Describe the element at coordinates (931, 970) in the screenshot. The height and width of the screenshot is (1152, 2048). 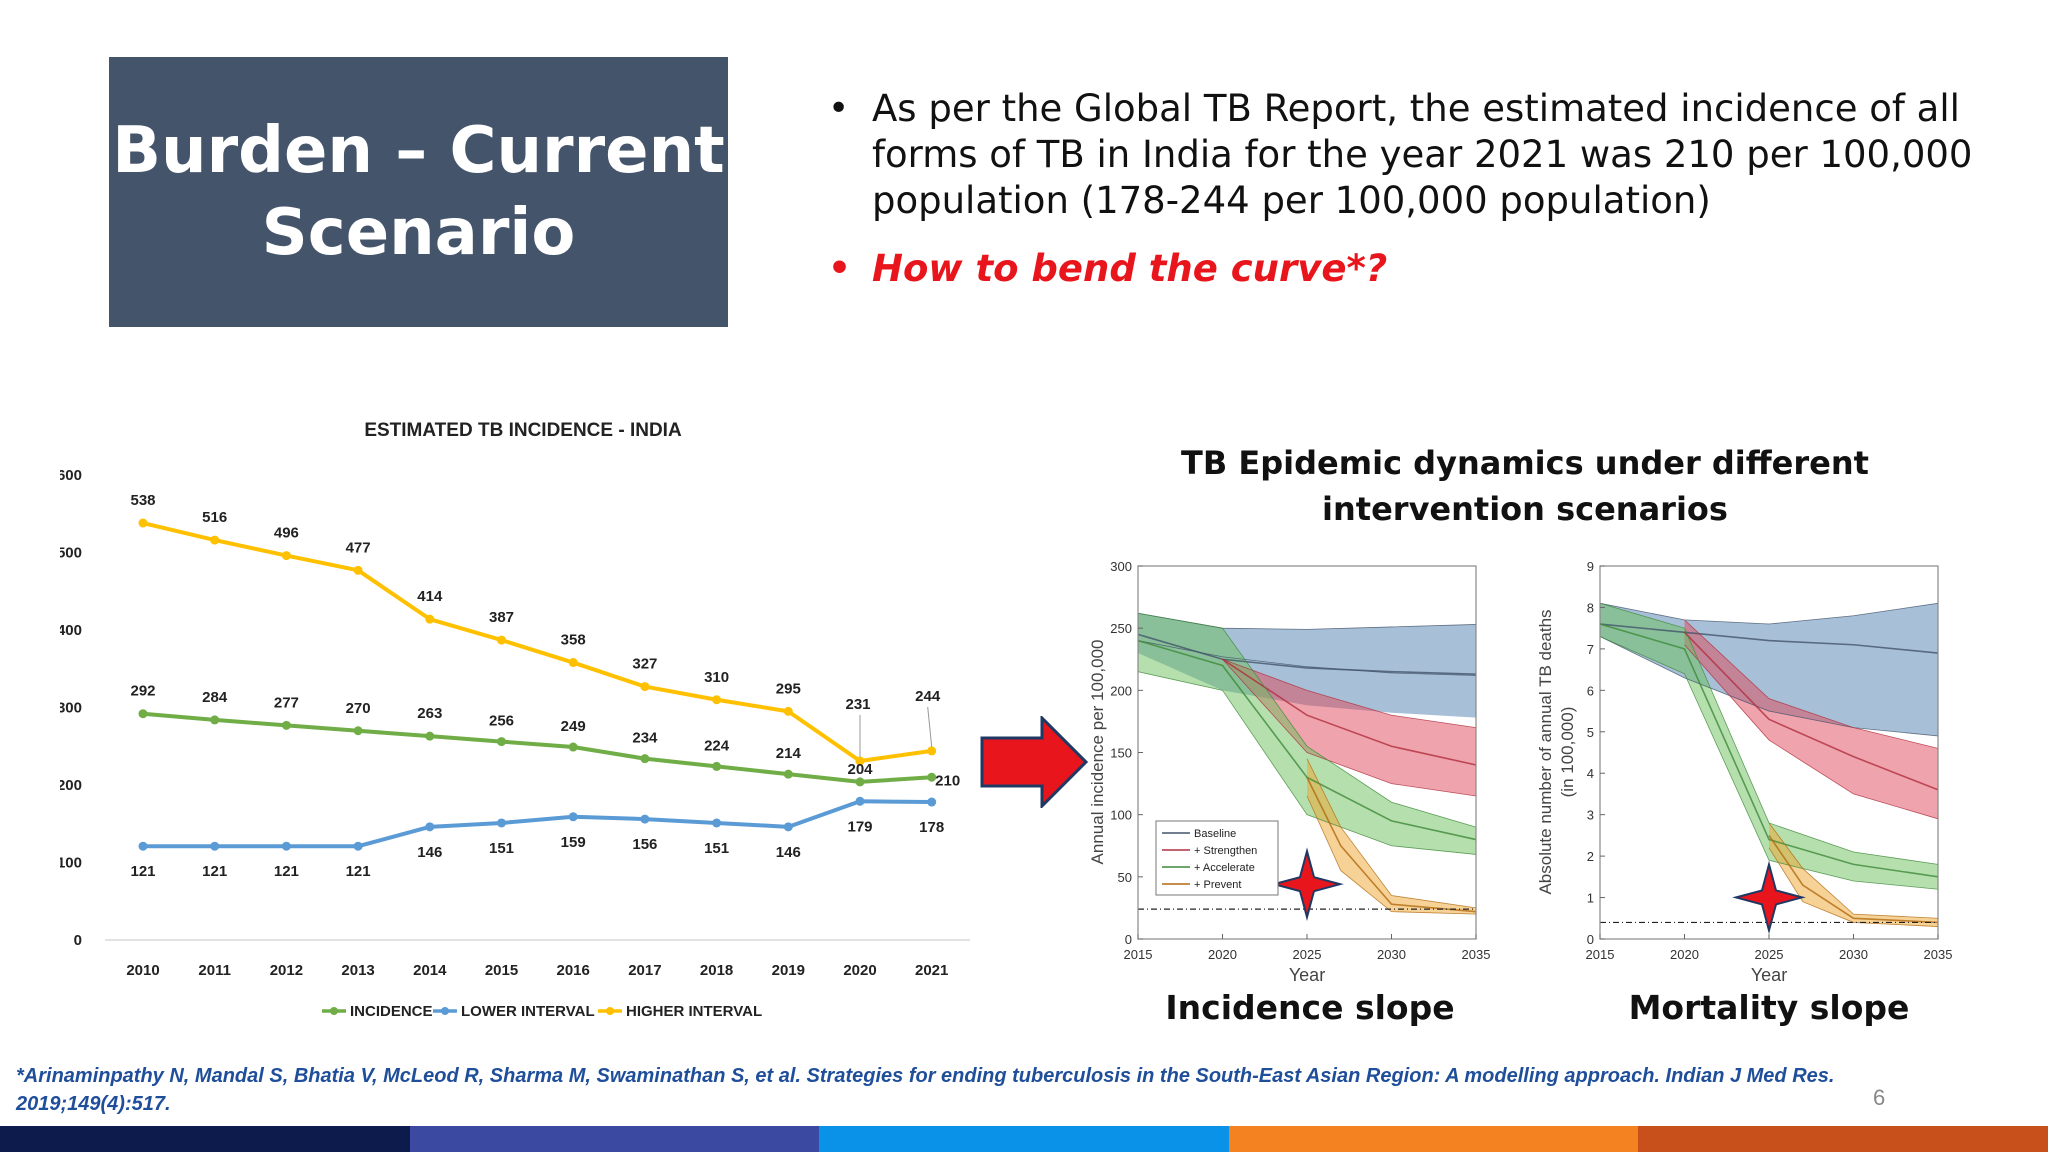
I see `x-tick-label: 2021` at that location.